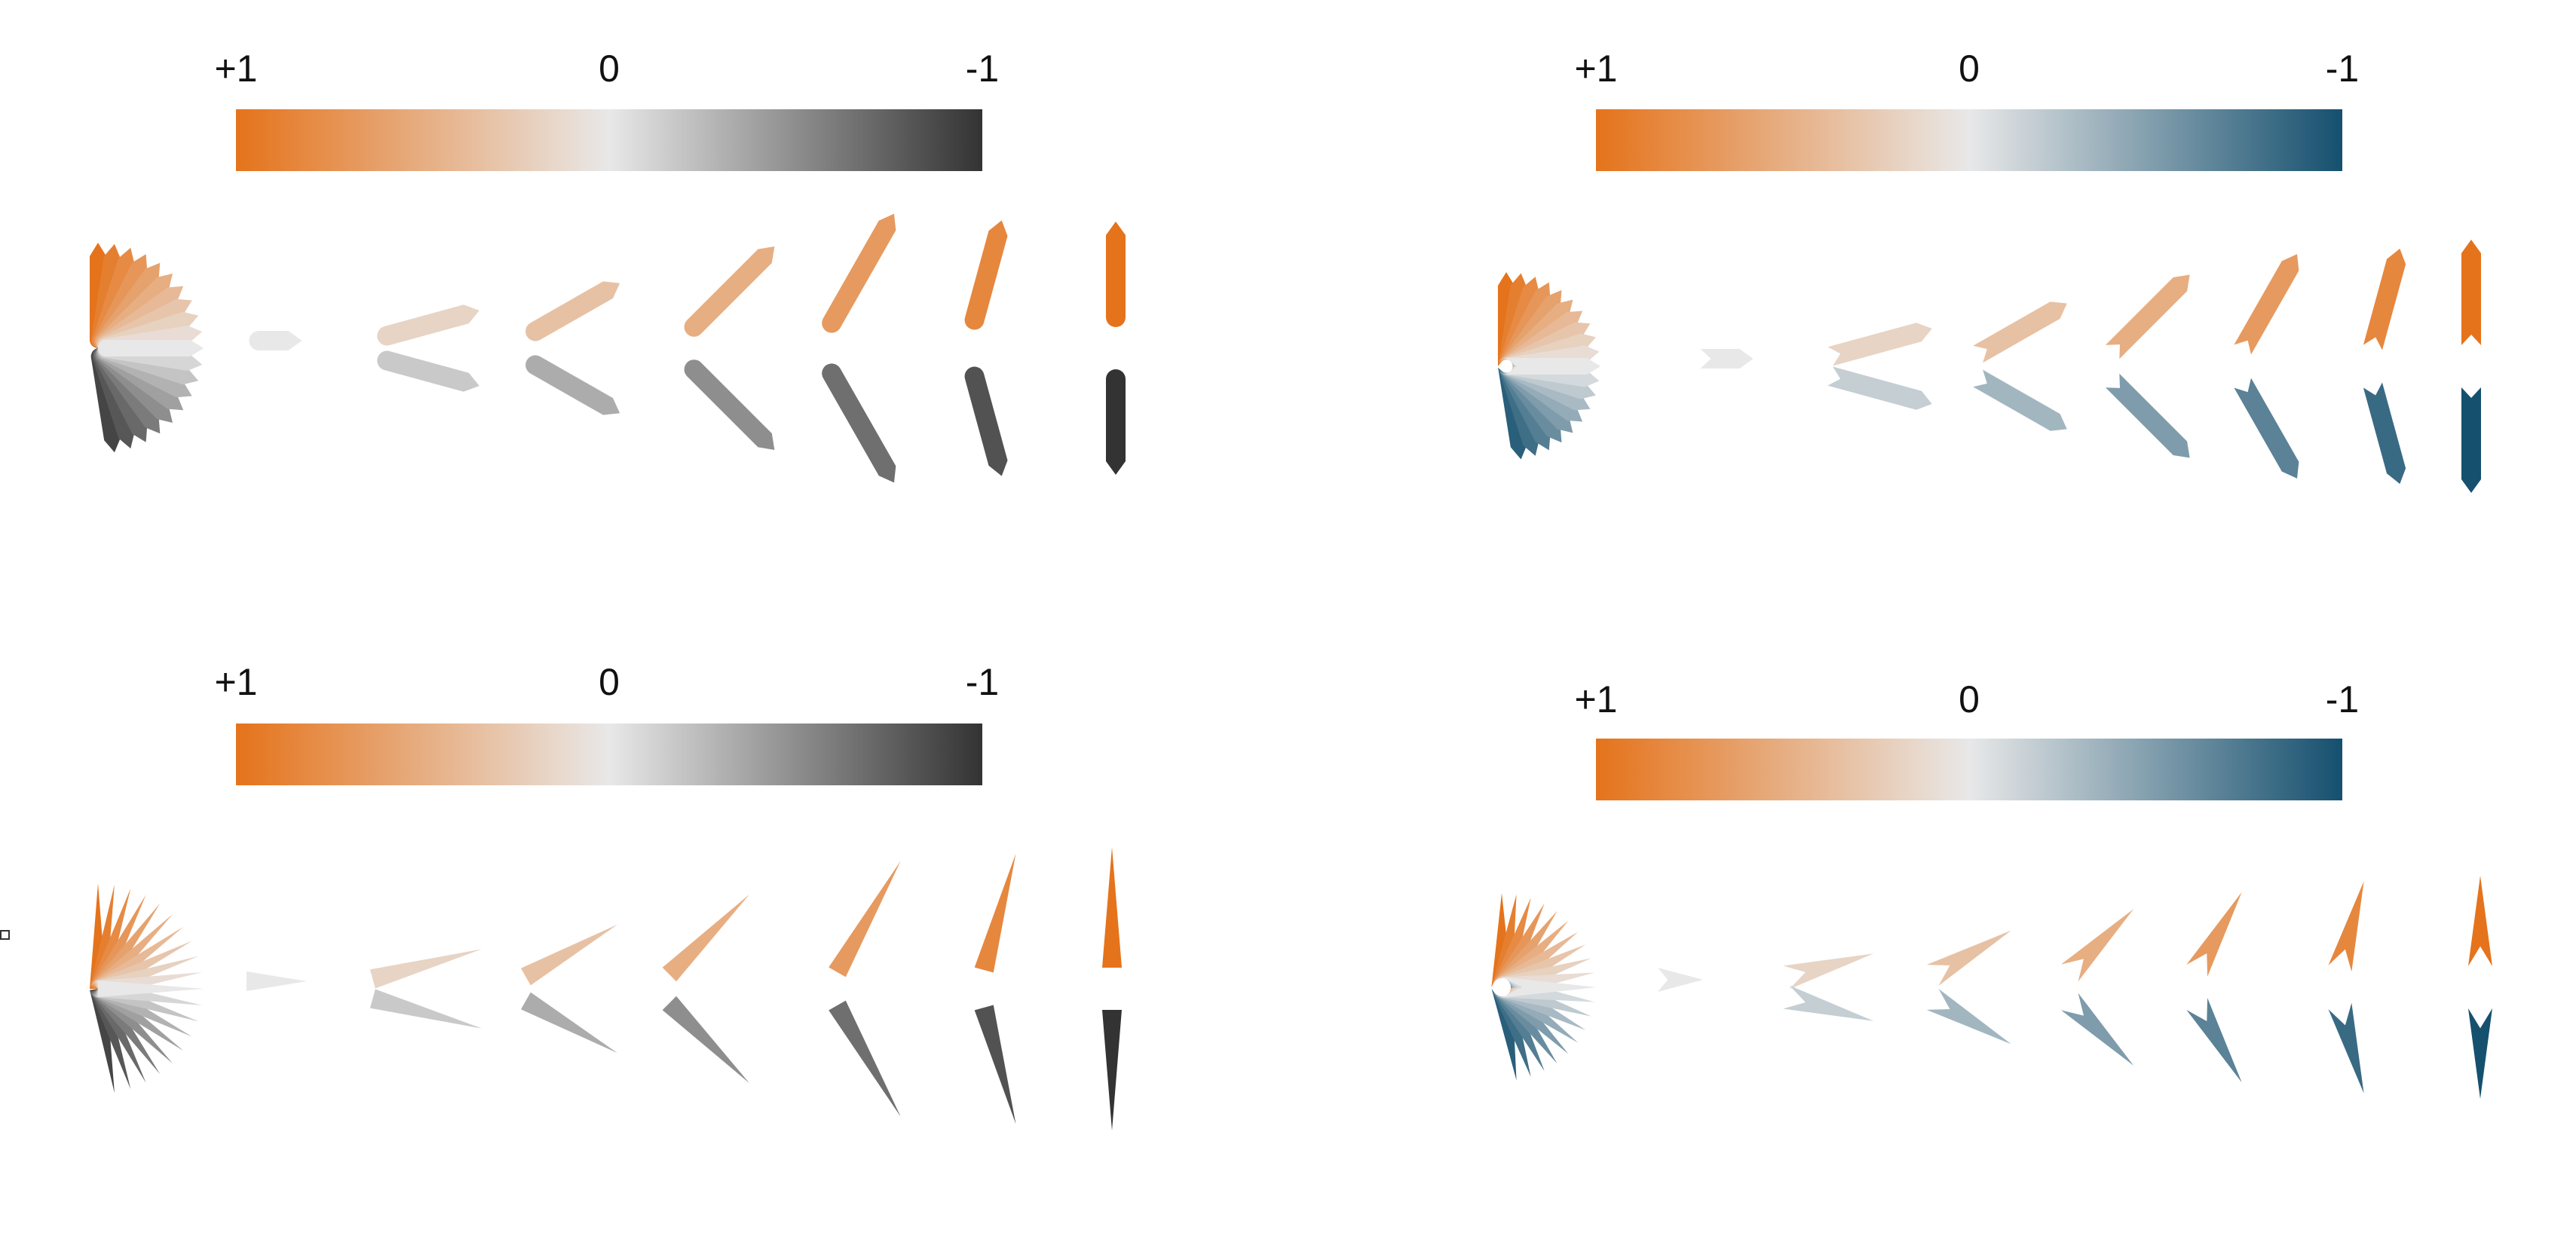 This screenshot has width=2576, height=1239. What do you see at coordinates (1991, 888) in the screenshot?
I see `panel-orange-blue-arrowhead: +1 0 -1` at bounding box center [1991, 888].